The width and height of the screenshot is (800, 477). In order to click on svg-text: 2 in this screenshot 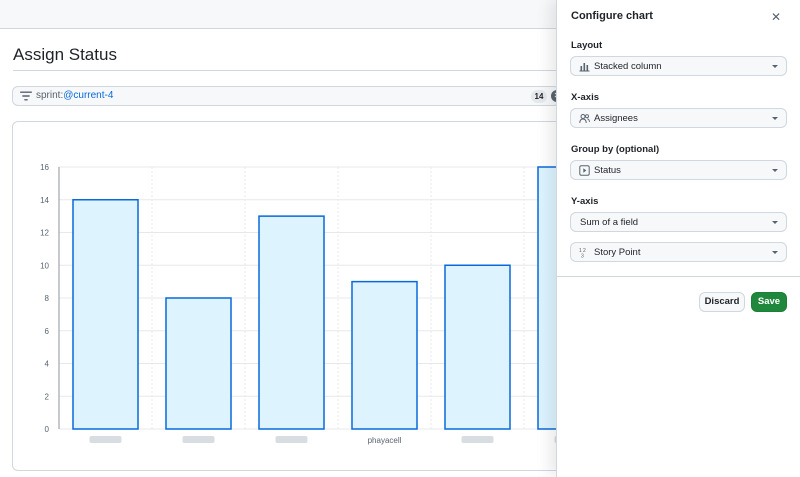, I will do `click(584, 251)`.